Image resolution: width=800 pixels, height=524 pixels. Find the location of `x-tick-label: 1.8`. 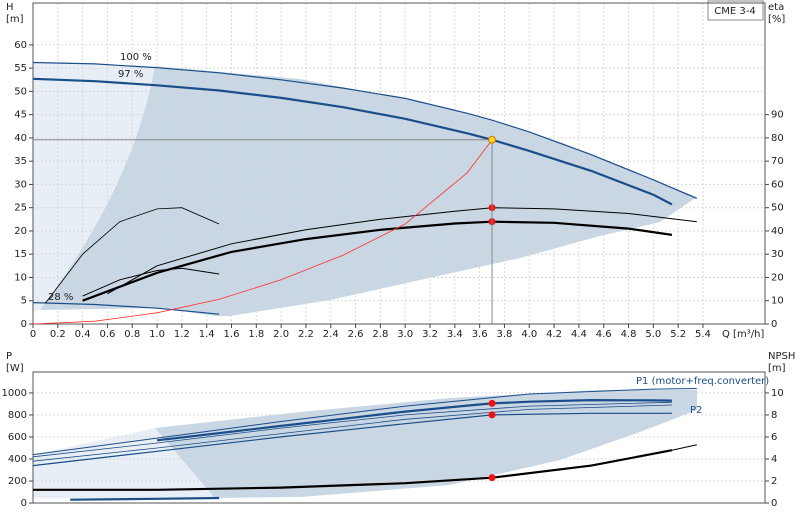

x-tick-label: 1.8 is located at coordinates (256, 334).